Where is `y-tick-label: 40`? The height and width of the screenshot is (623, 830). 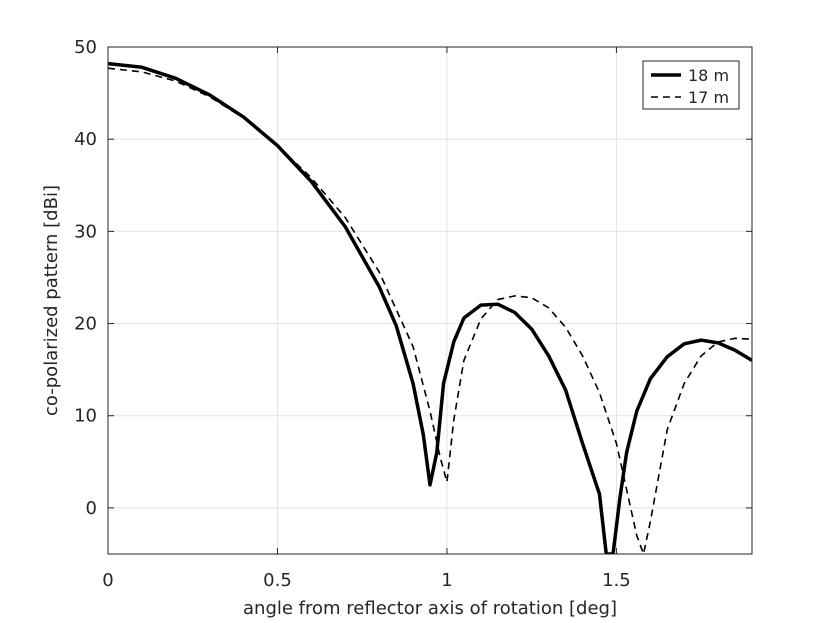
y-tick-label: 40 is located at coordinates (85, 139).